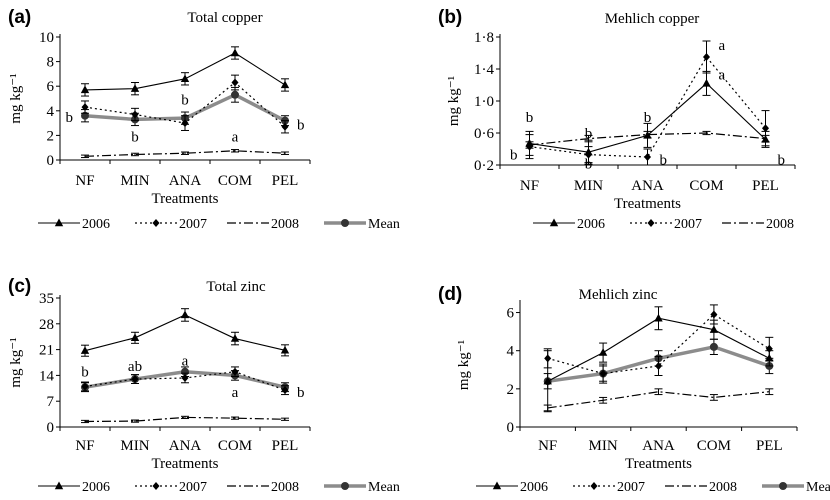 This screenshot has width=830, height=500. I want to click on y-tick-label: 7, so click(51, 402).